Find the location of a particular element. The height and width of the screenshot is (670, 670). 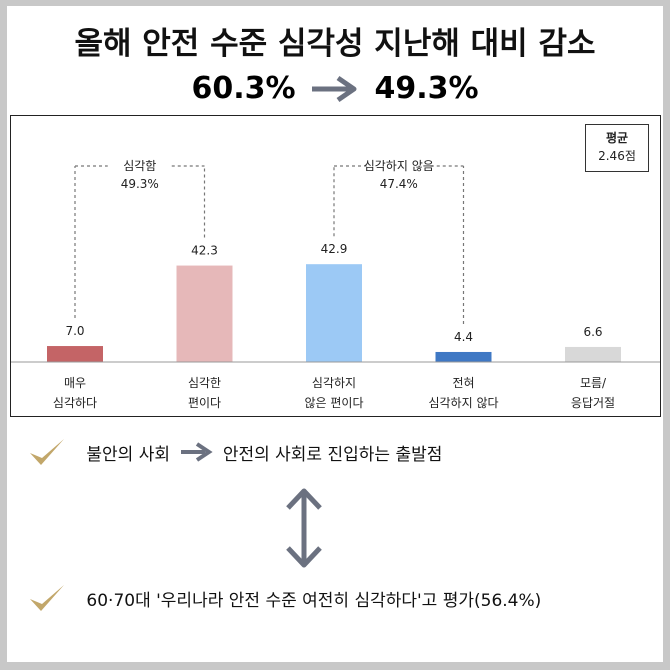

bar-value-label-5: 6.6 is located at coordinates (592, 332).